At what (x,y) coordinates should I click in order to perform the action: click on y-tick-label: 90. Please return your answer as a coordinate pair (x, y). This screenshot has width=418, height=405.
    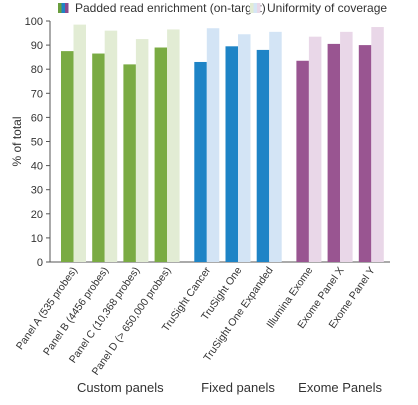
    Looking at the image, I should click on (37, 46).